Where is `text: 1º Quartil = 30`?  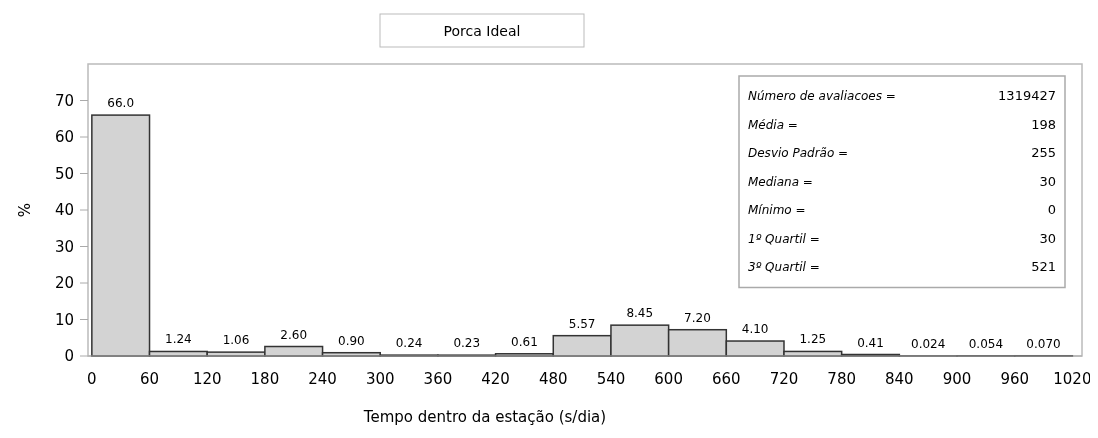
text: 1º Quartil = 30 is located at coordinates (902, 238).